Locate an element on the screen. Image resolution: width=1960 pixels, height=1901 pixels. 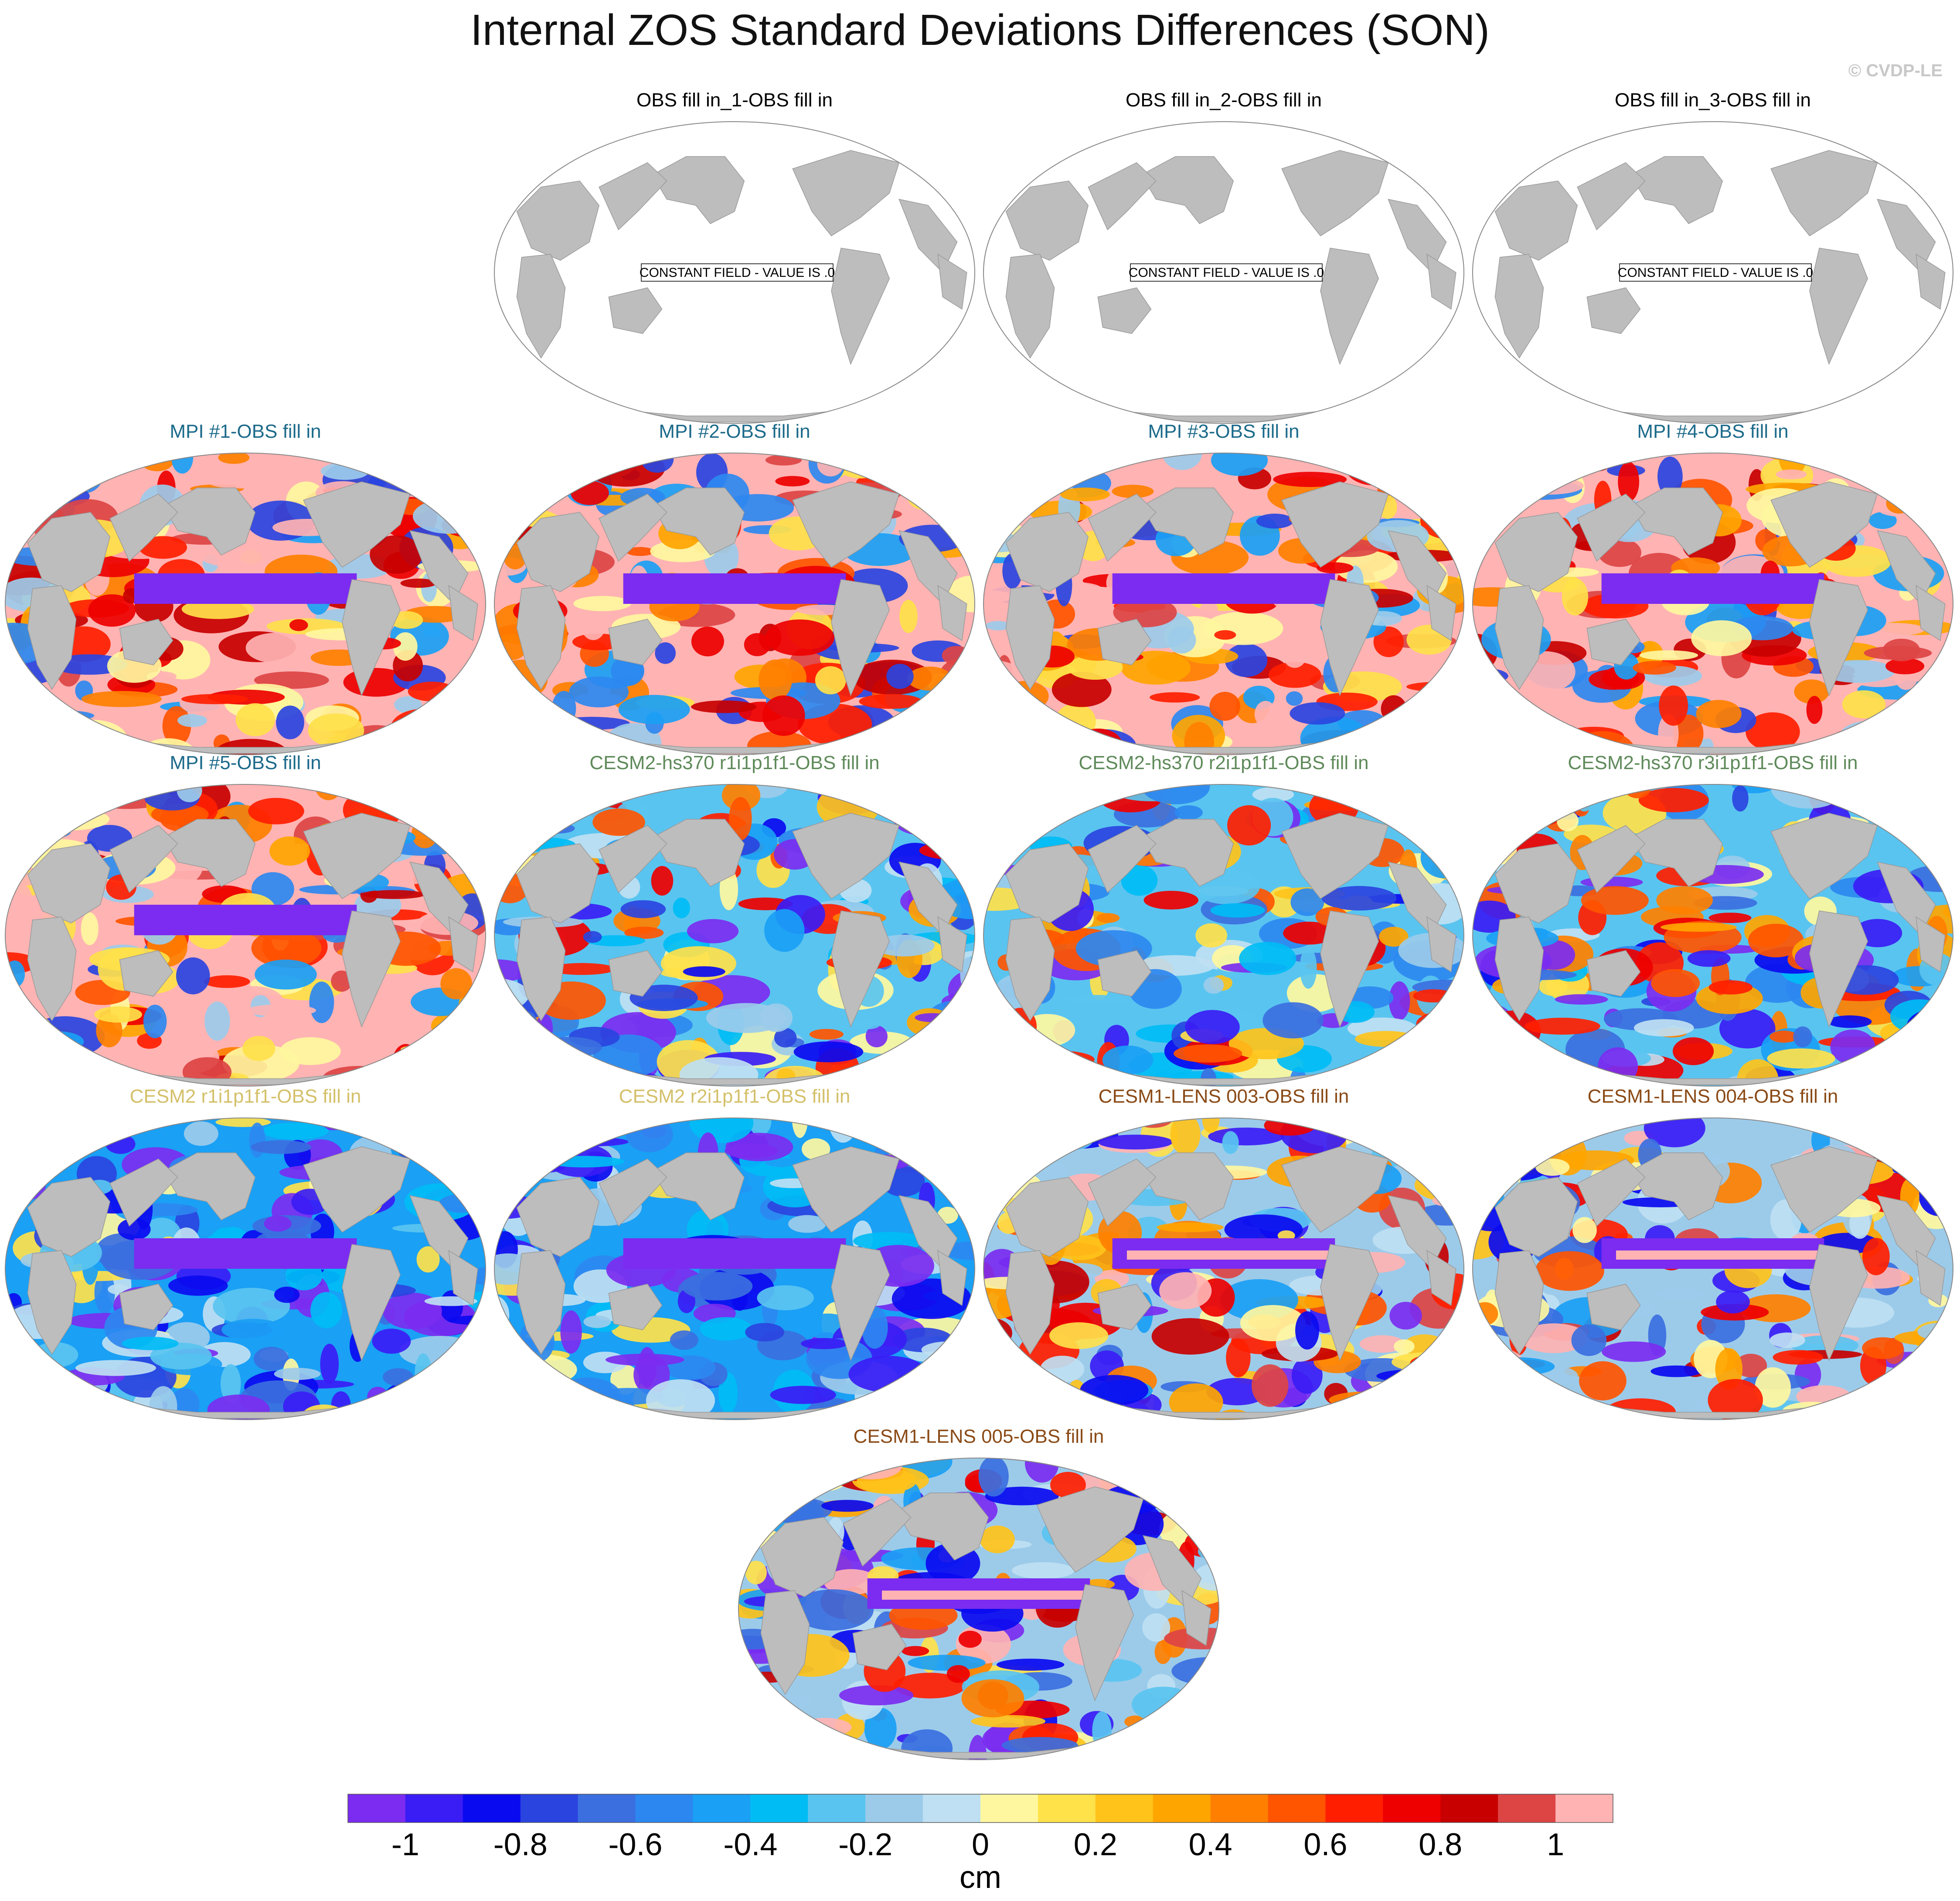
credit-label: © CVDP-LE is located at coordinates (1895, 70).